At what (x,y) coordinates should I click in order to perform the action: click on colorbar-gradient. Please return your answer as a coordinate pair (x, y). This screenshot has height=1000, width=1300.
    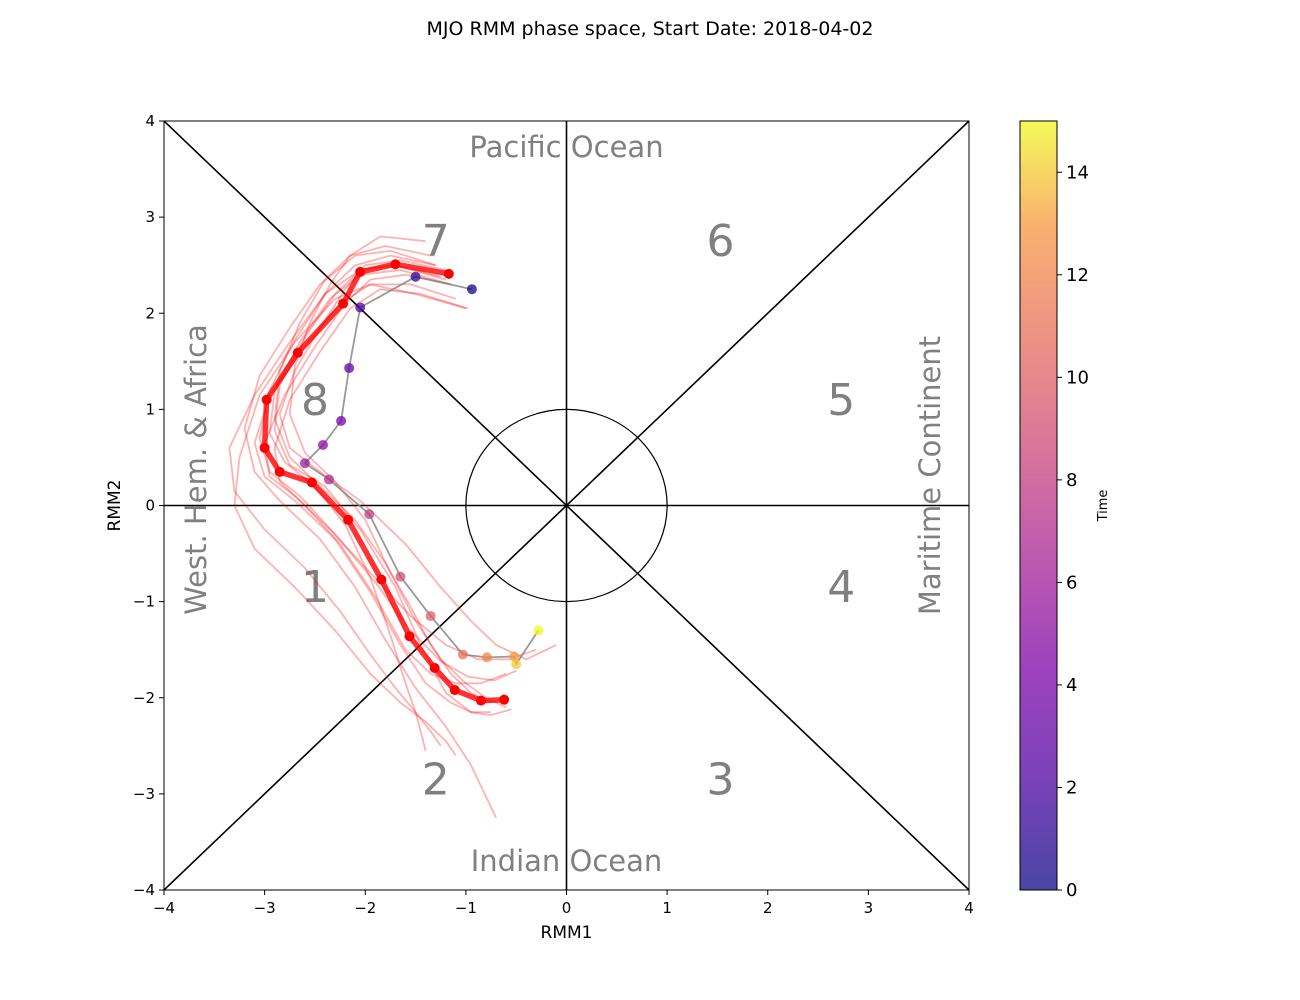
    Looking at the image, I should click on (1038, 505).